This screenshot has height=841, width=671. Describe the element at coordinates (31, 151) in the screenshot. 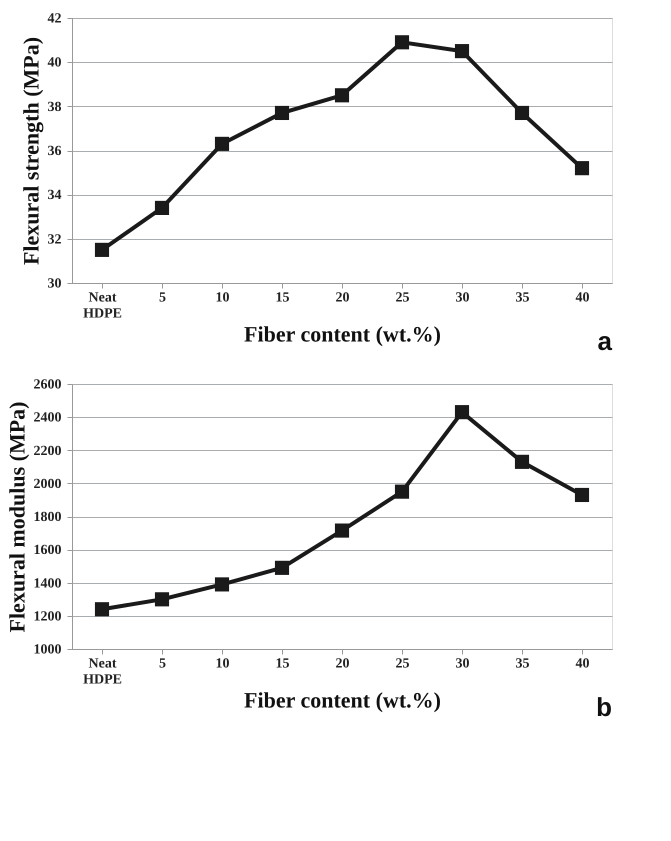

I see `y-axis-title: Flexural strength (MPa)` at that location.